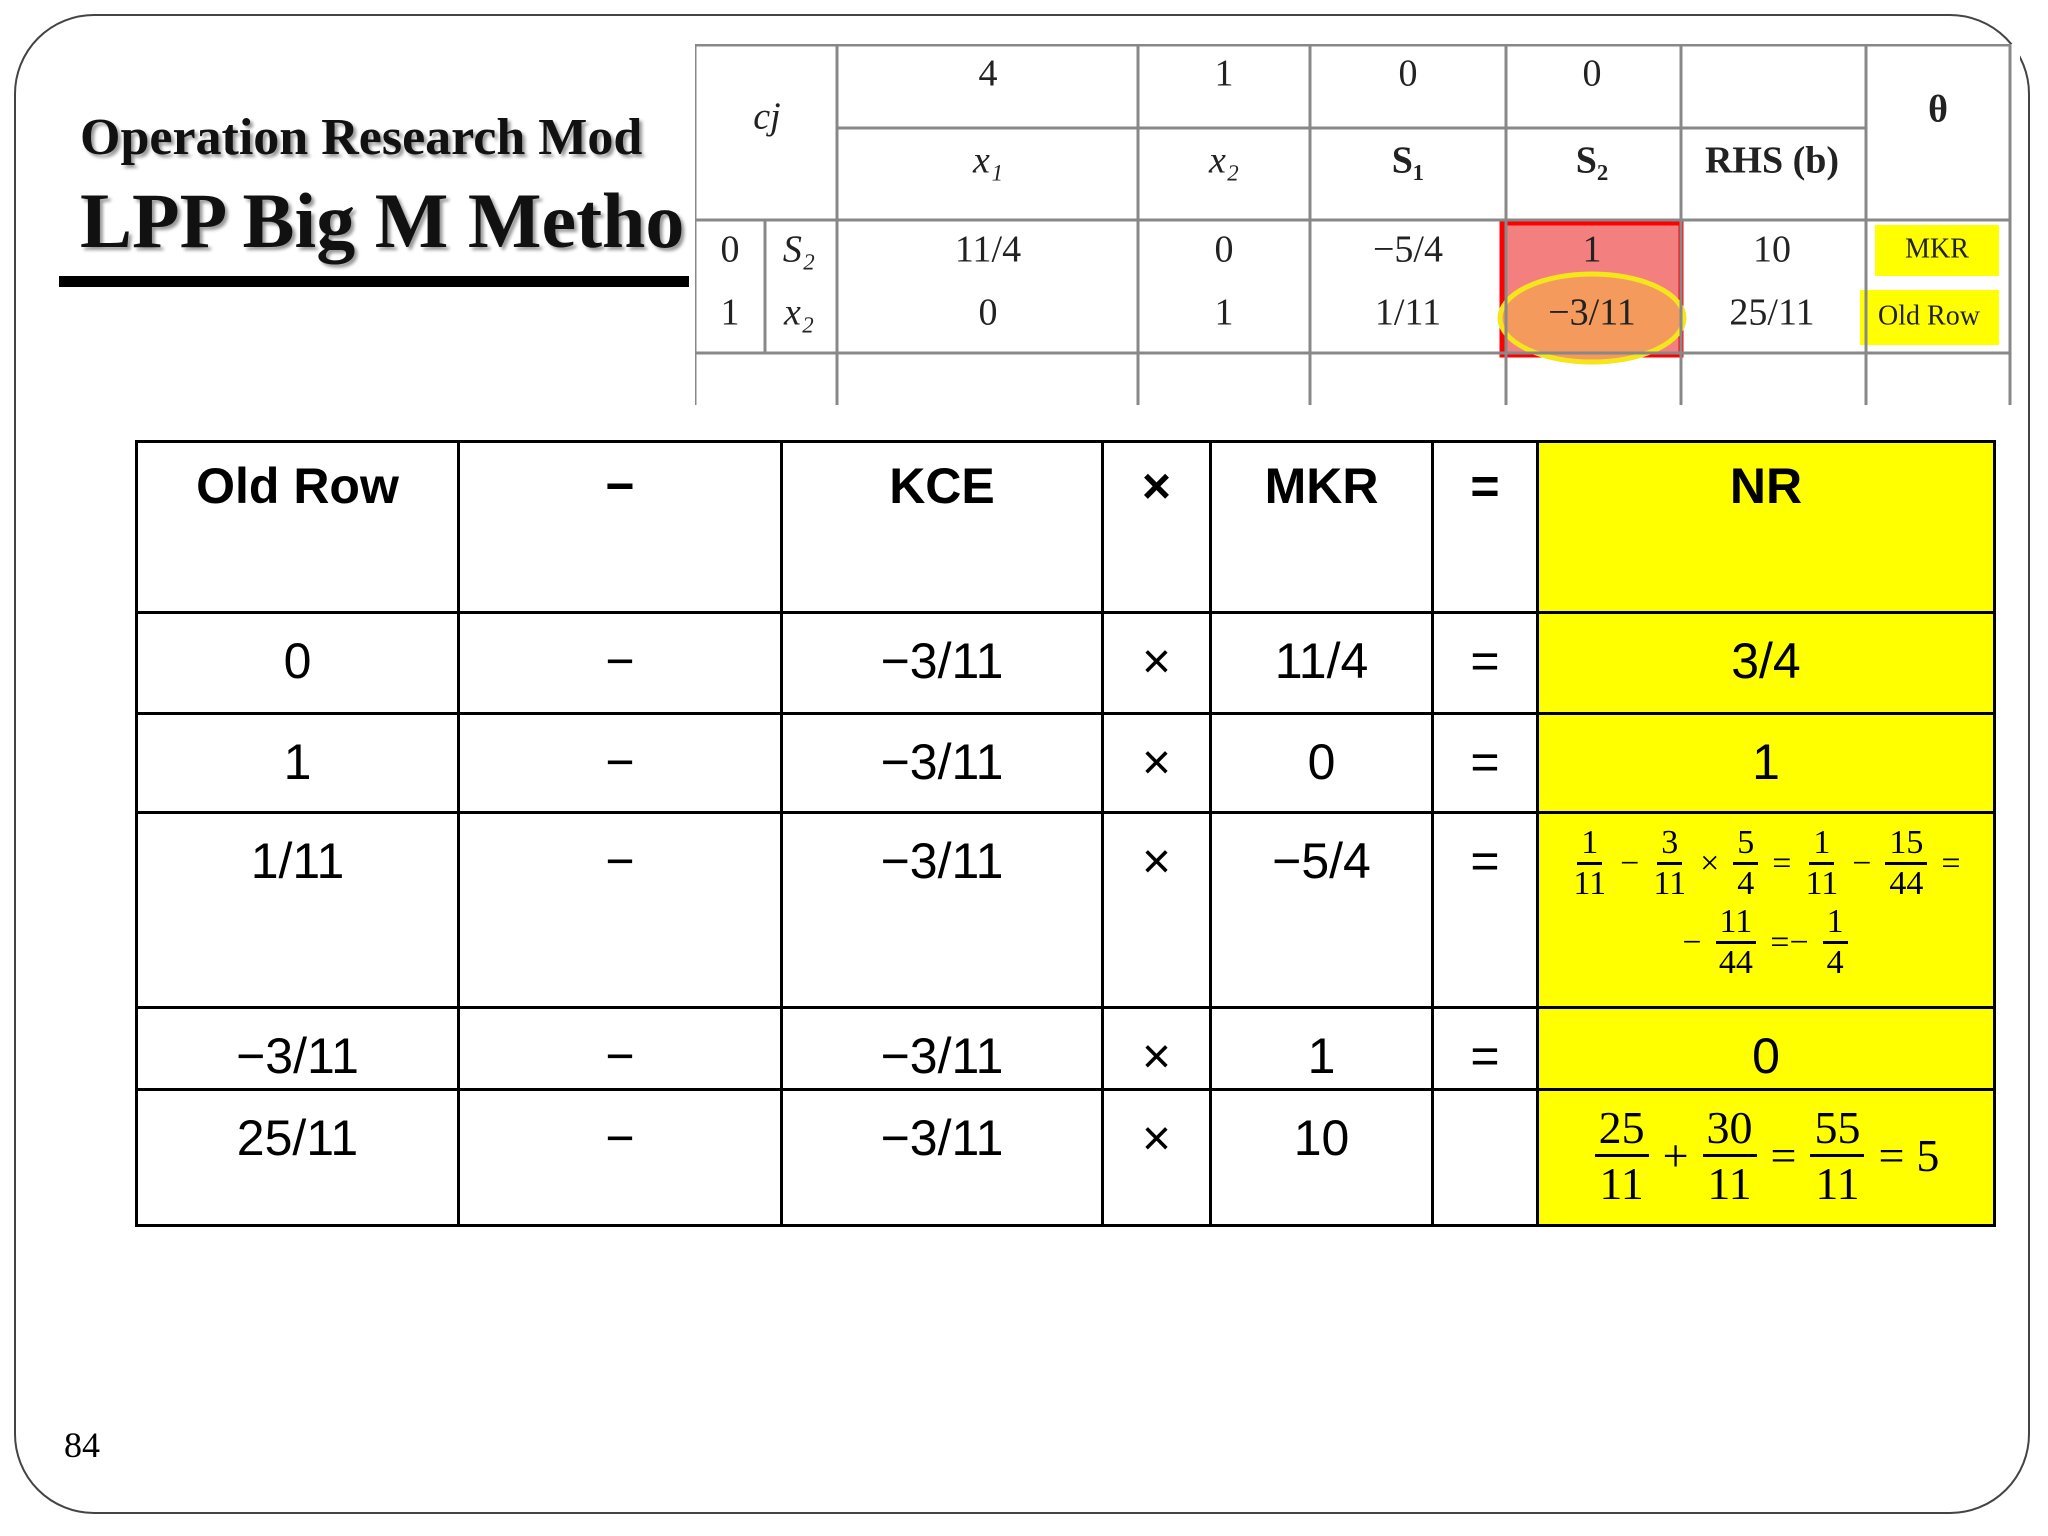 This screenshot has width=2048, height=1536. Describe the element at coordinates (799, 250) in the screenshot. I see `basis-variable: S₂` at that location.